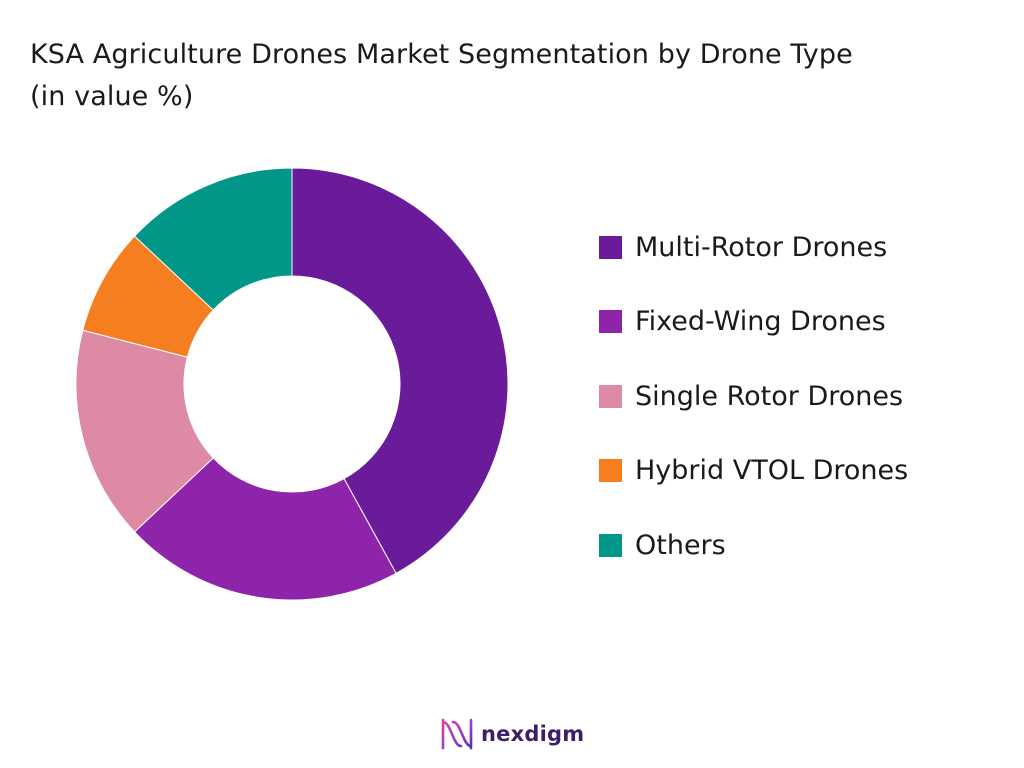 The height and width of the screenshot is (768, 1024). Describe the element at coordinates (769, 396) in the screenshot. I see `legend-label: Single Rotor Drones` at that location.